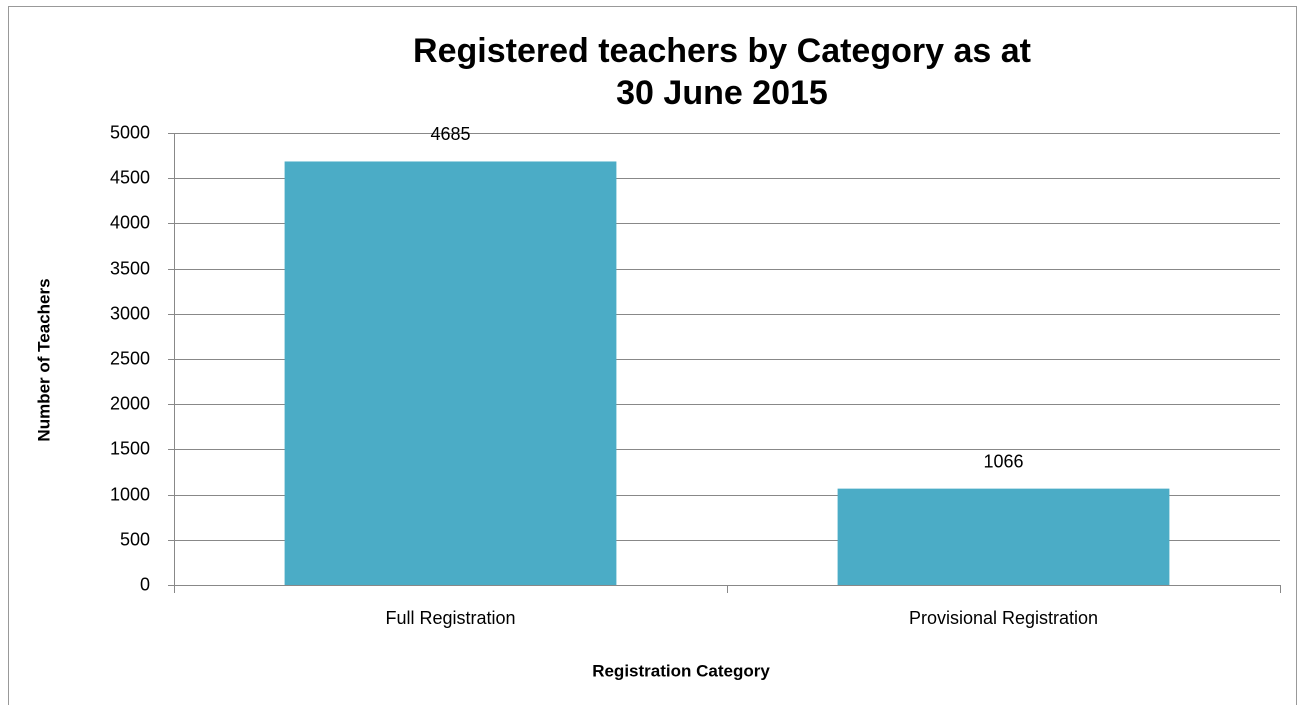  Describe the element at coordinates (130, 403) in the screenshot. I see `y-tick-label: 2000` at that location.